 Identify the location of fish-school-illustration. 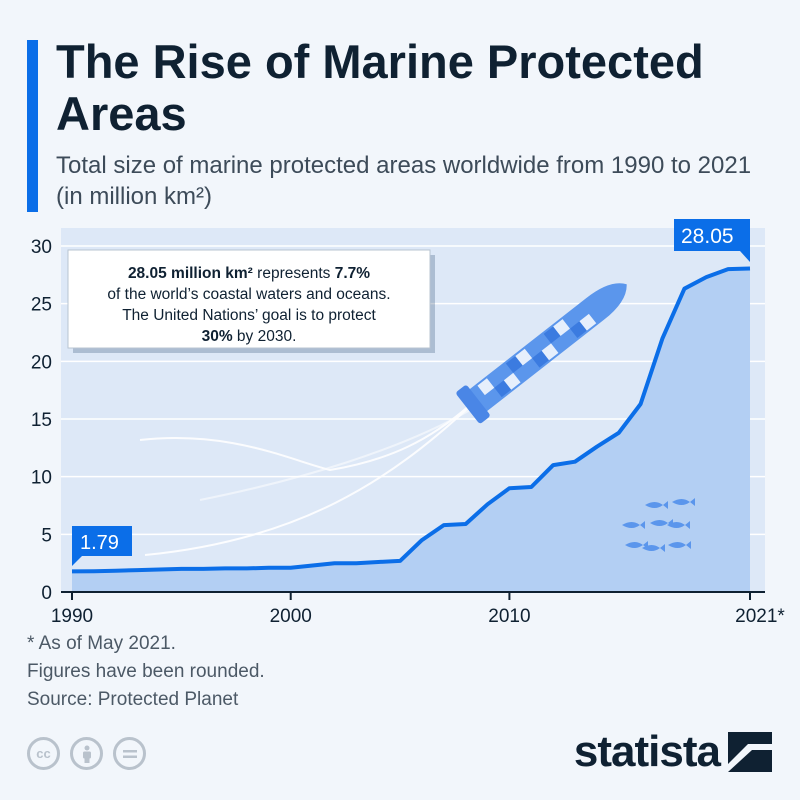
(658, 525).